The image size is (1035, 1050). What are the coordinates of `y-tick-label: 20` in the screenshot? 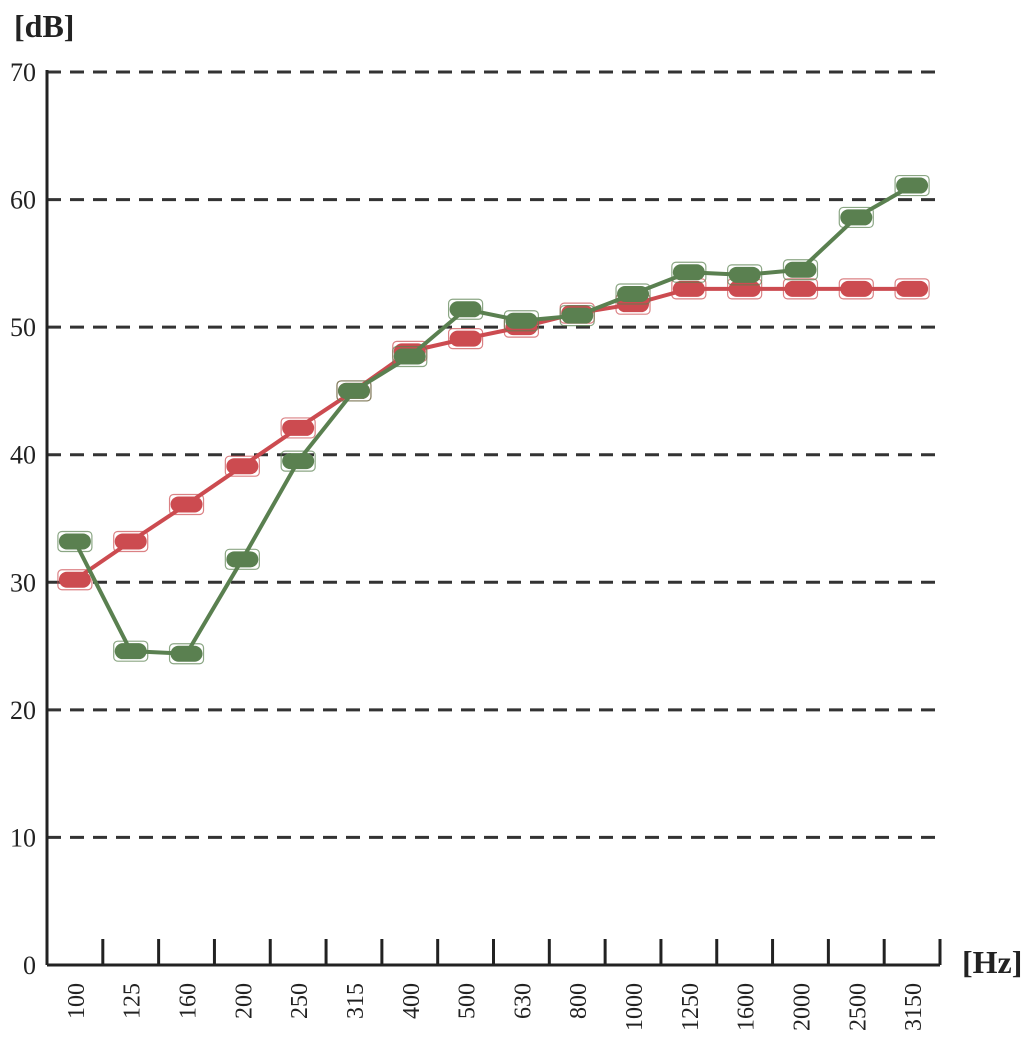 It's located at (23, 710).